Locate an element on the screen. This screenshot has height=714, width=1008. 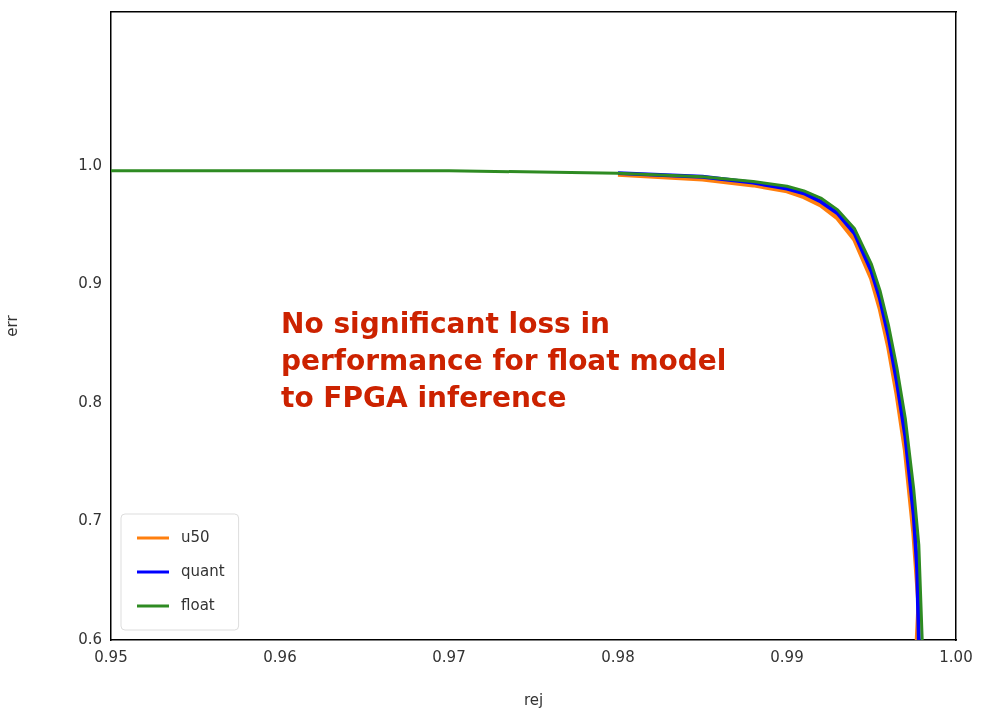
y-axis-title: err is located at coordinates (11, 325).